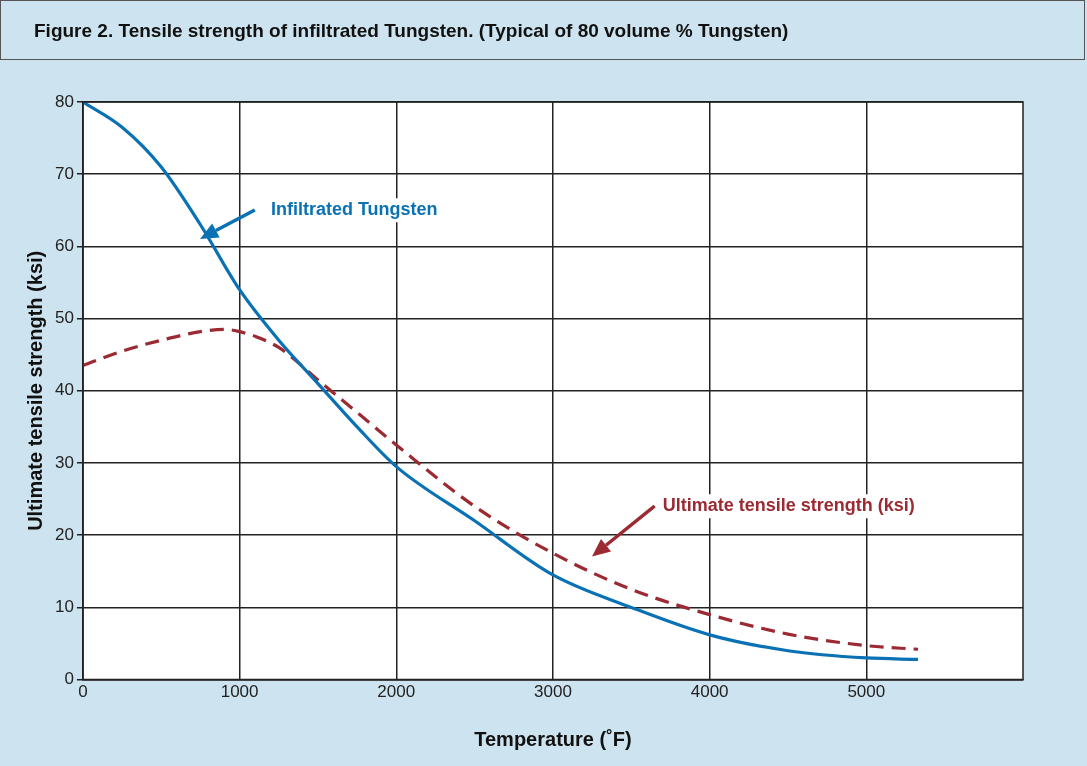  I want to click on y-tick-label: 20, so click(64, 534).